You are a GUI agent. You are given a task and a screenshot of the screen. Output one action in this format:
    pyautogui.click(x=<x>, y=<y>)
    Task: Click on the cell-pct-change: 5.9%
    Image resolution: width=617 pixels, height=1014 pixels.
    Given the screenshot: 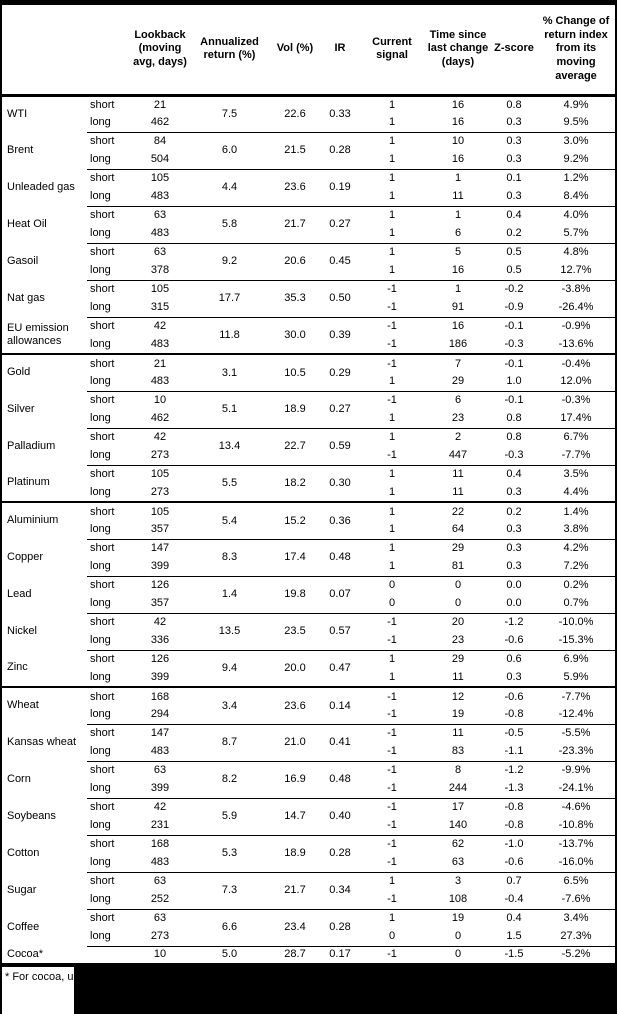 What is the action you would take?
    pyautogui.click(x=576, y=677)
    